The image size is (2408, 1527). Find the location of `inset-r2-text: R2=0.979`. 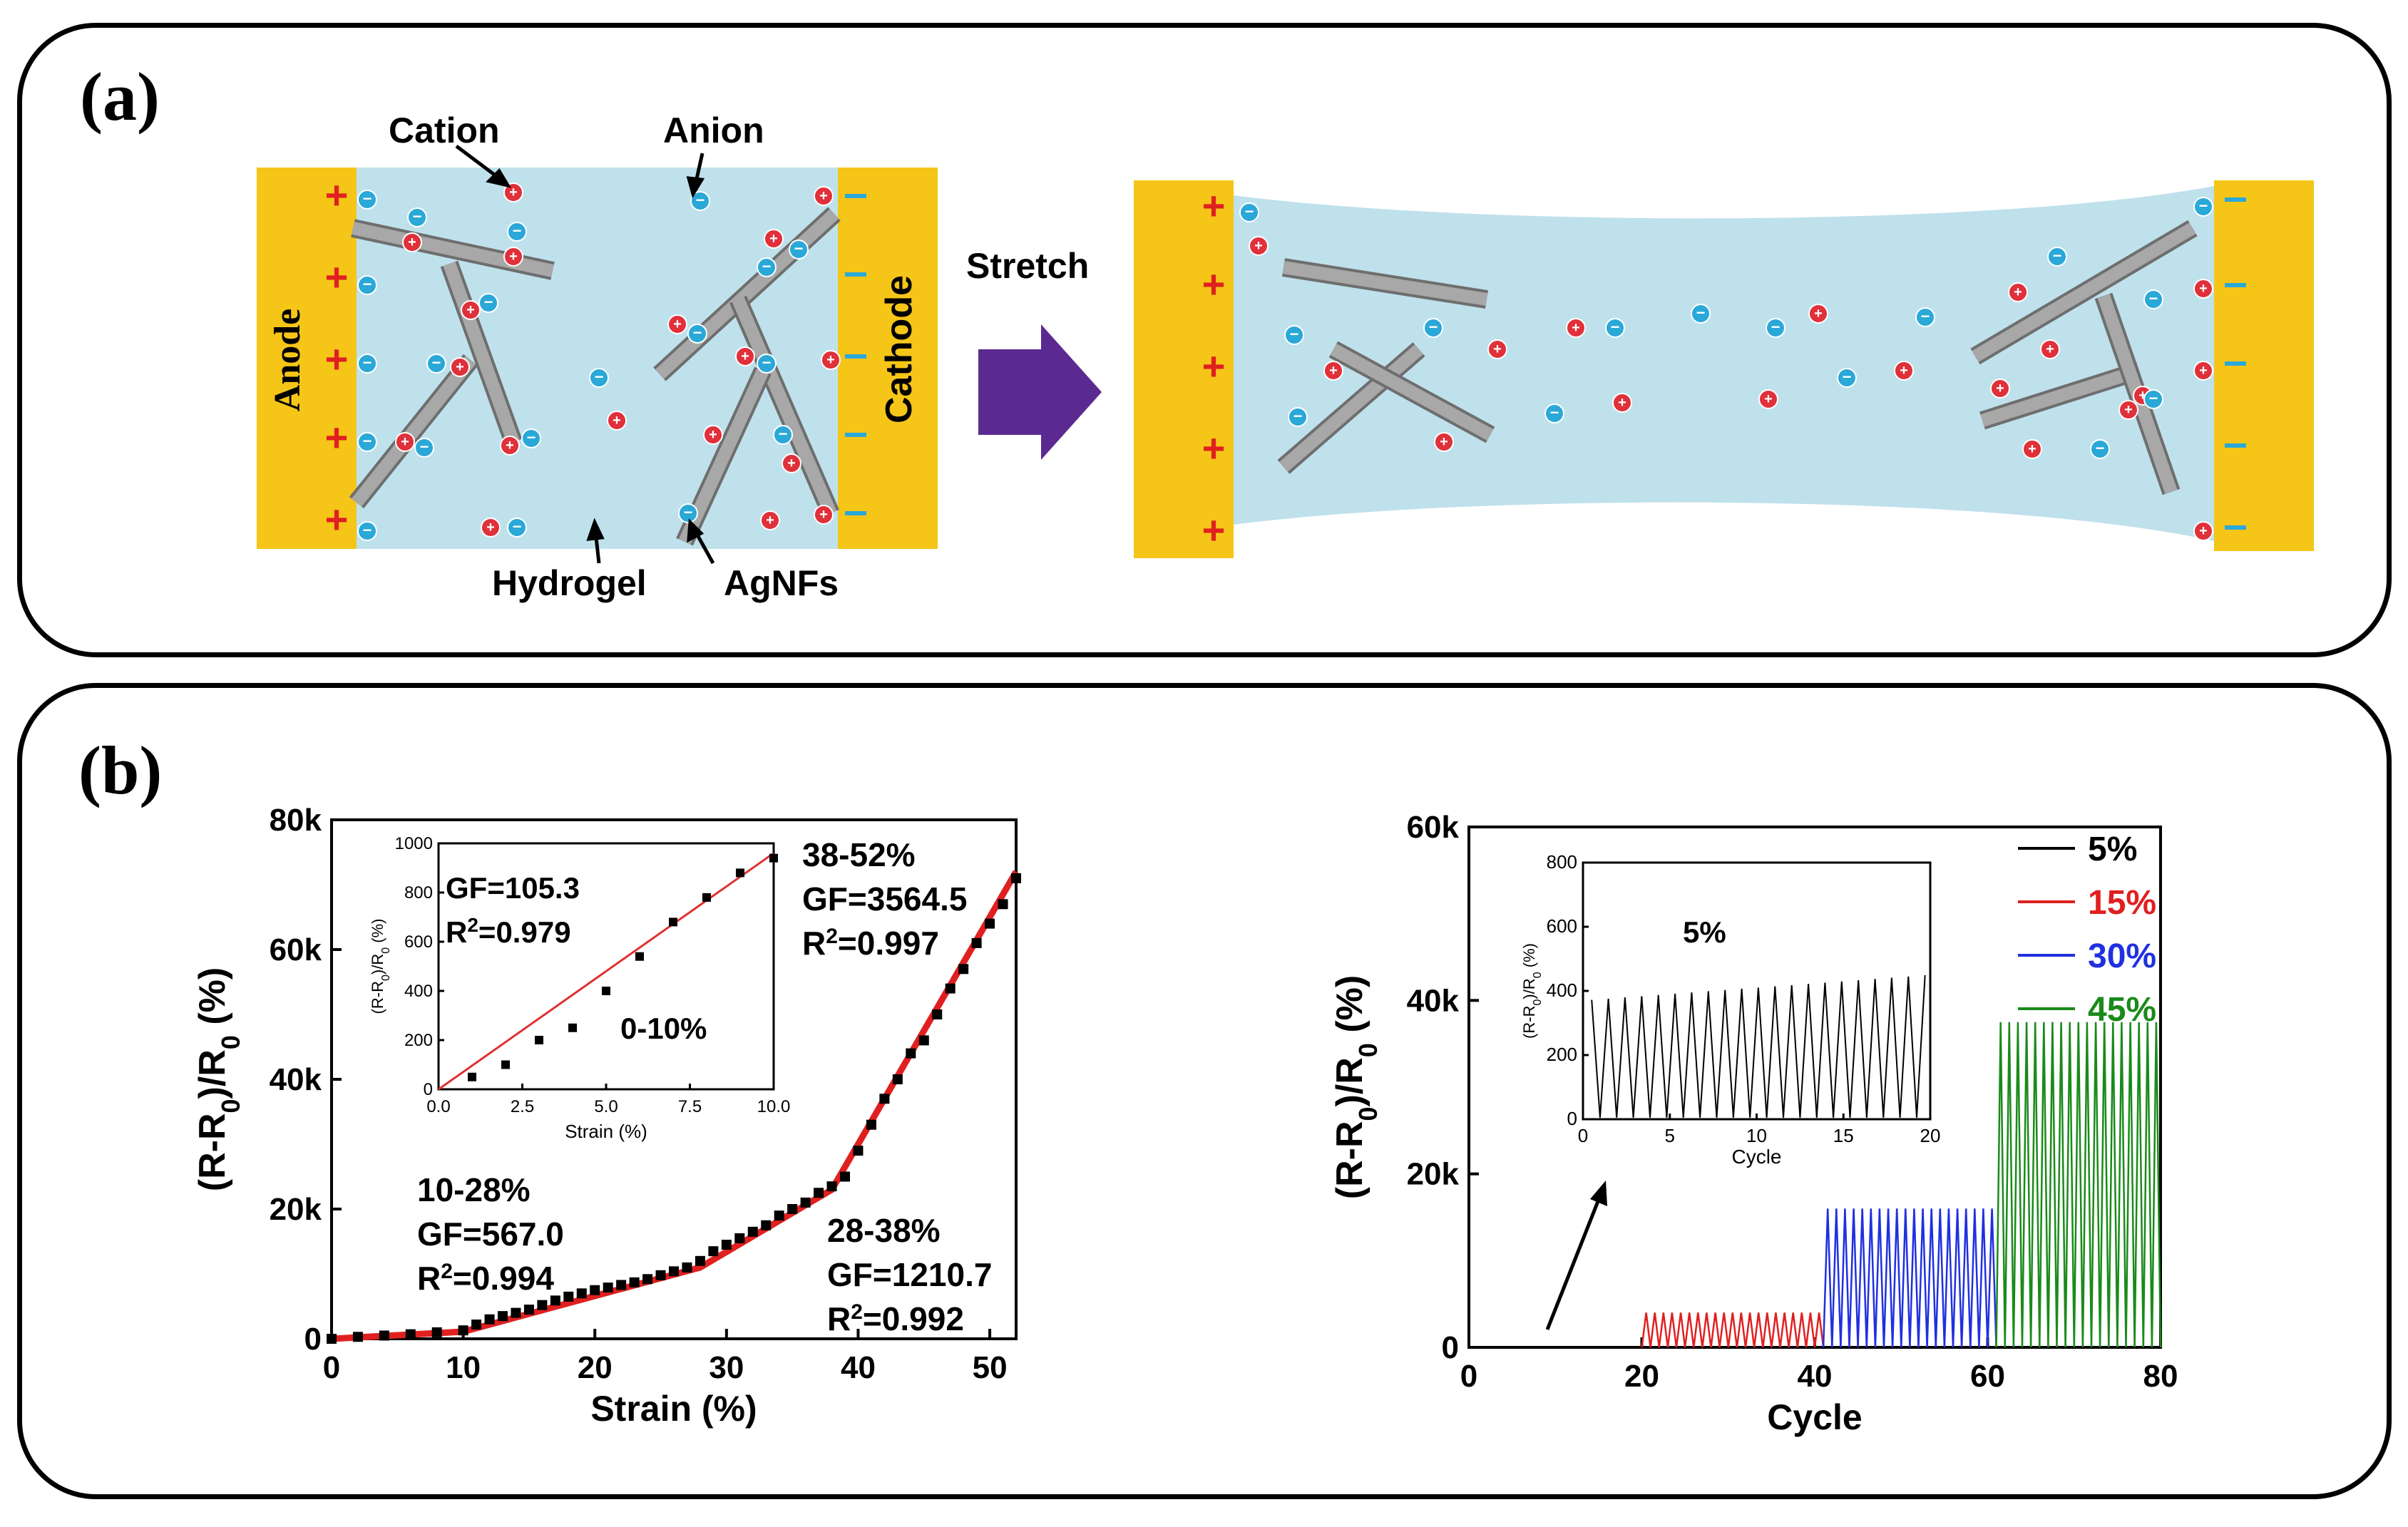

inset-r2-text: R2=0.979 is located at coordinates (508, 932).